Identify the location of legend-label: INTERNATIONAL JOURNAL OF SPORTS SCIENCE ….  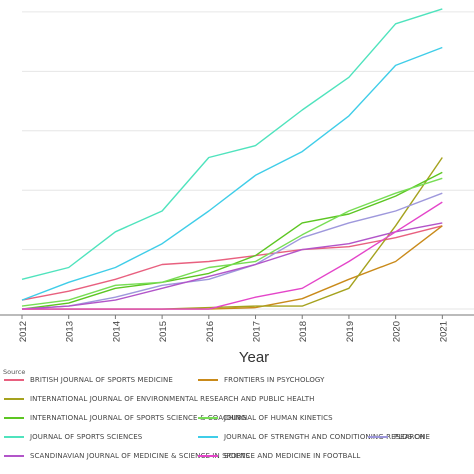
(138, 418).